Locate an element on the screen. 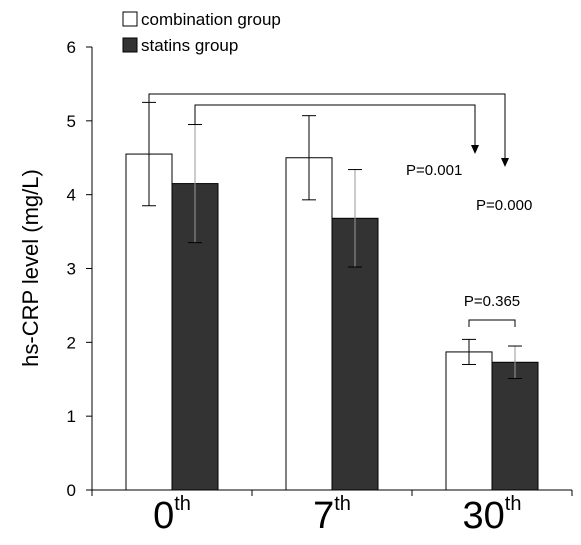  y-tick-label: 6 is located at coordinates (71, 47).